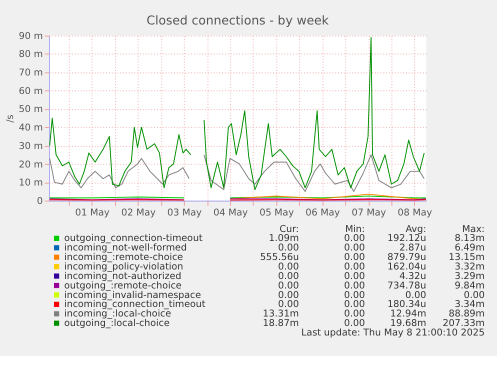 The height and width of the screenshot is (383, 497). I want to click on legend-label: incoming_:local-choice, so click(118, 314).